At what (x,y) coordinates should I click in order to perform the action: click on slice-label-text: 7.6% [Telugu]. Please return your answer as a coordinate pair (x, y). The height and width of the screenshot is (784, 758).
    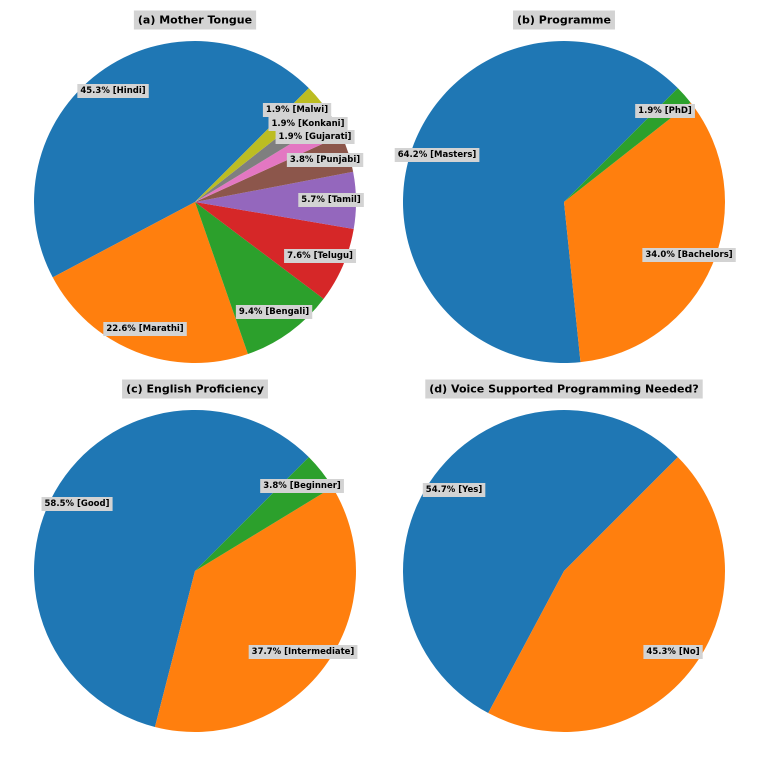
    Looking at the image, I should click on (320, 256).